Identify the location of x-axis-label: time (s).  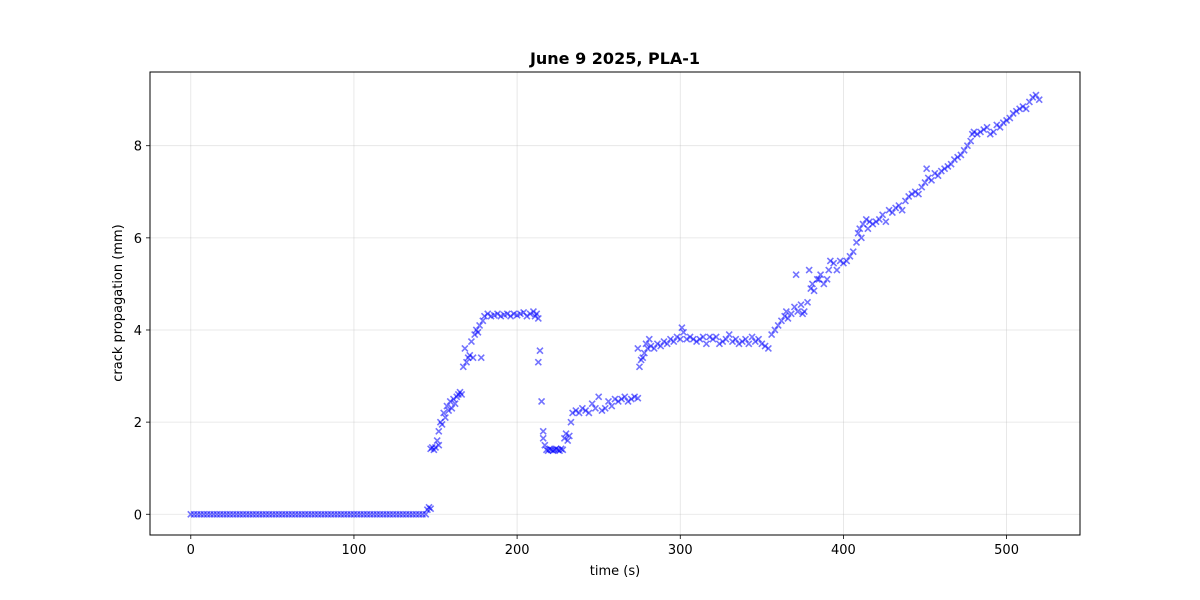
(615, 571).